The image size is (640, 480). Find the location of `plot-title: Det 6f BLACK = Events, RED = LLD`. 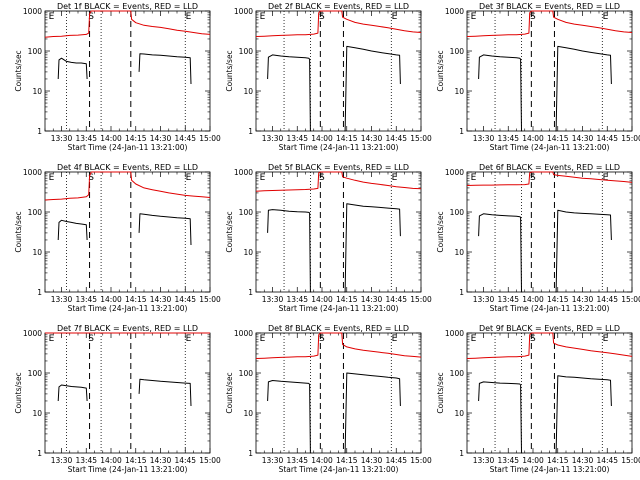

plot-title: Det 6f BLACK = Events, RED = LLD is located at coordinates (549, 167).